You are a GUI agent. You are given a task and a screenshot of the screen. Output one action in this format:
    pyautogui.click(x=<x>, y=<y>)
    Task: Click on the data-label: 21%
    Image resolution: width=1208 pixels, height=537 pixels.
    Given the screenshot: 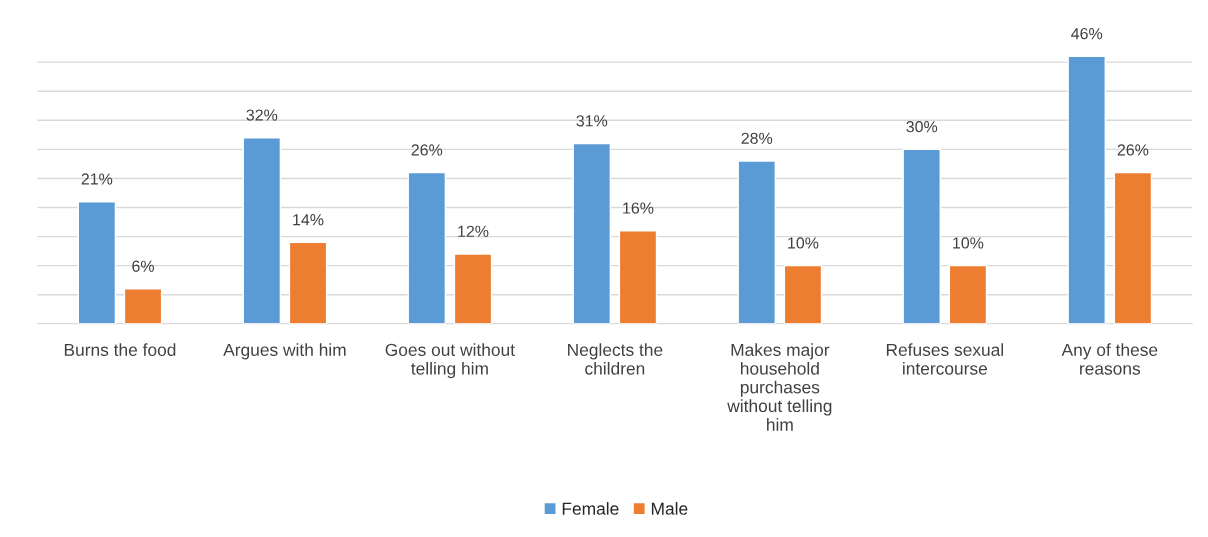 What is the action you would take?
    pyautogui.click(x=97, y=179)
    